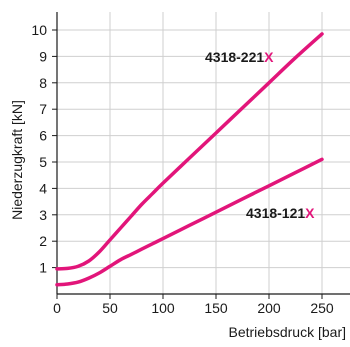 This screenshot has width=350, height=347. I want to click on x-axis-label: Betriebsdruck [bar], so click(288, 332).